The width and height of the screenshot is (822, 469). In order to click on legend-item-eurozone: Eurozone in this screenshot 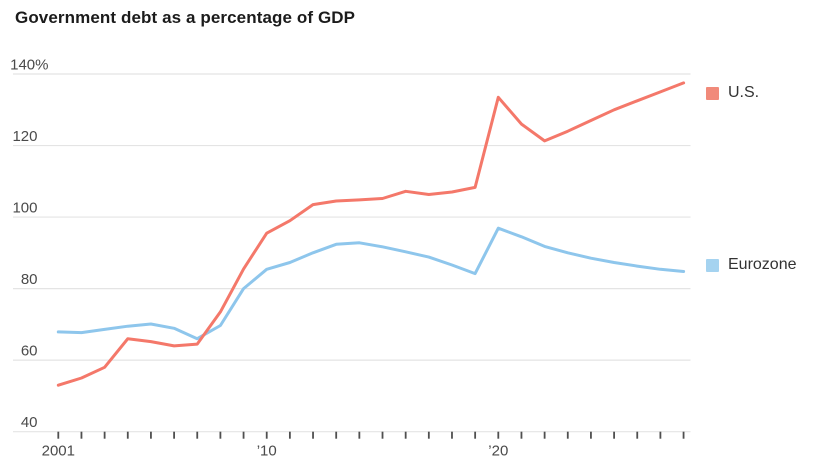, I will do `click(751, 265)`.